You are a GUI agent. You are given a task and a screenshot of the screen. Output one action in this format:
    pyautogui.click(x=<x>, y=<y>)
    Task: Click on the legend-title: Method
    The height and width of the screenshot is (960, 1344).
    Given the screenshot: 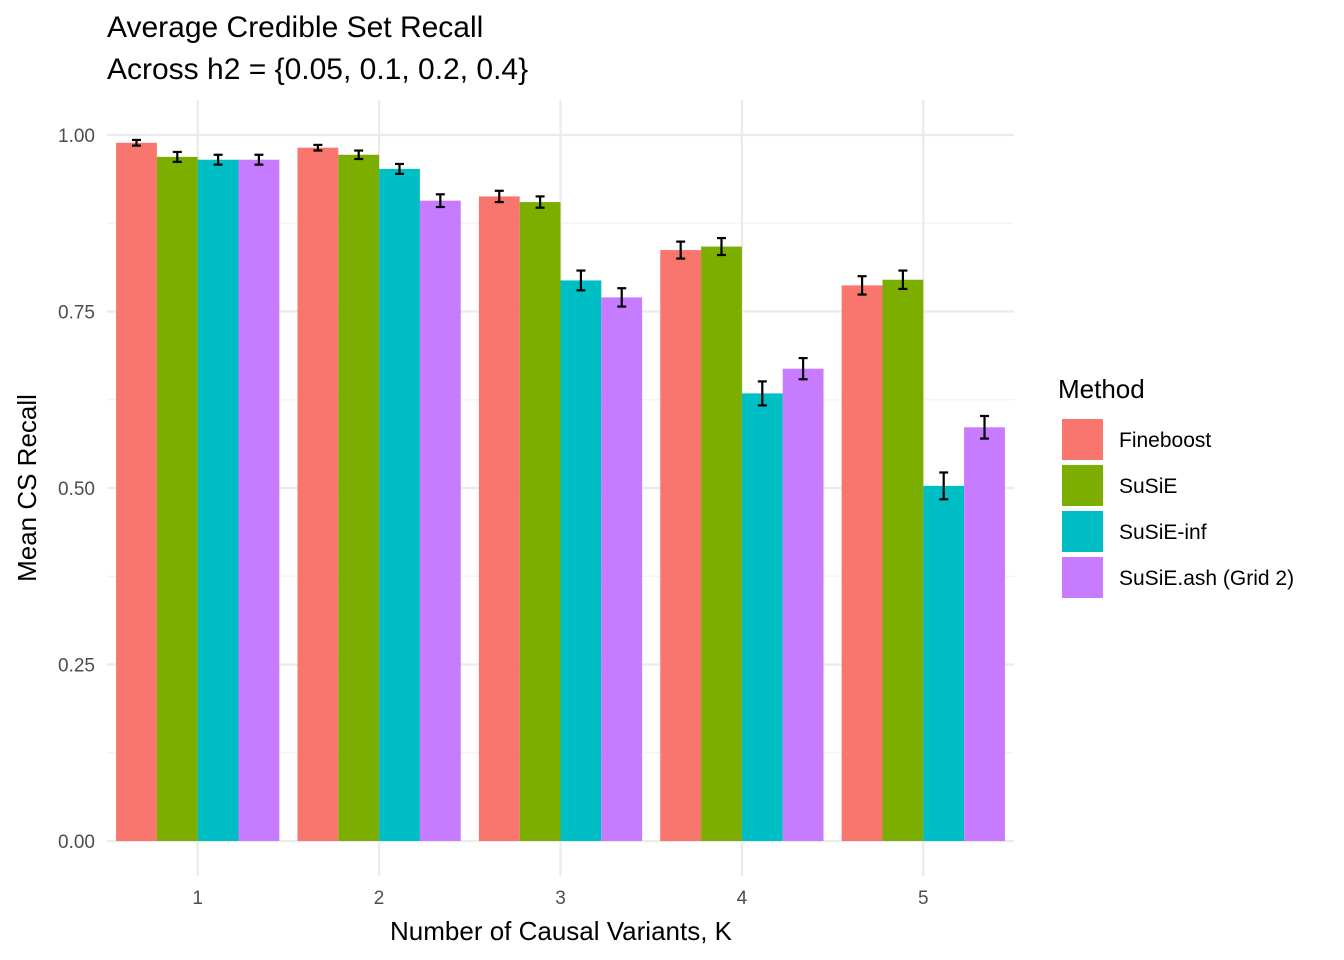 What is the action you would take?
    pyautogui.click(x=1101, y=389)
    